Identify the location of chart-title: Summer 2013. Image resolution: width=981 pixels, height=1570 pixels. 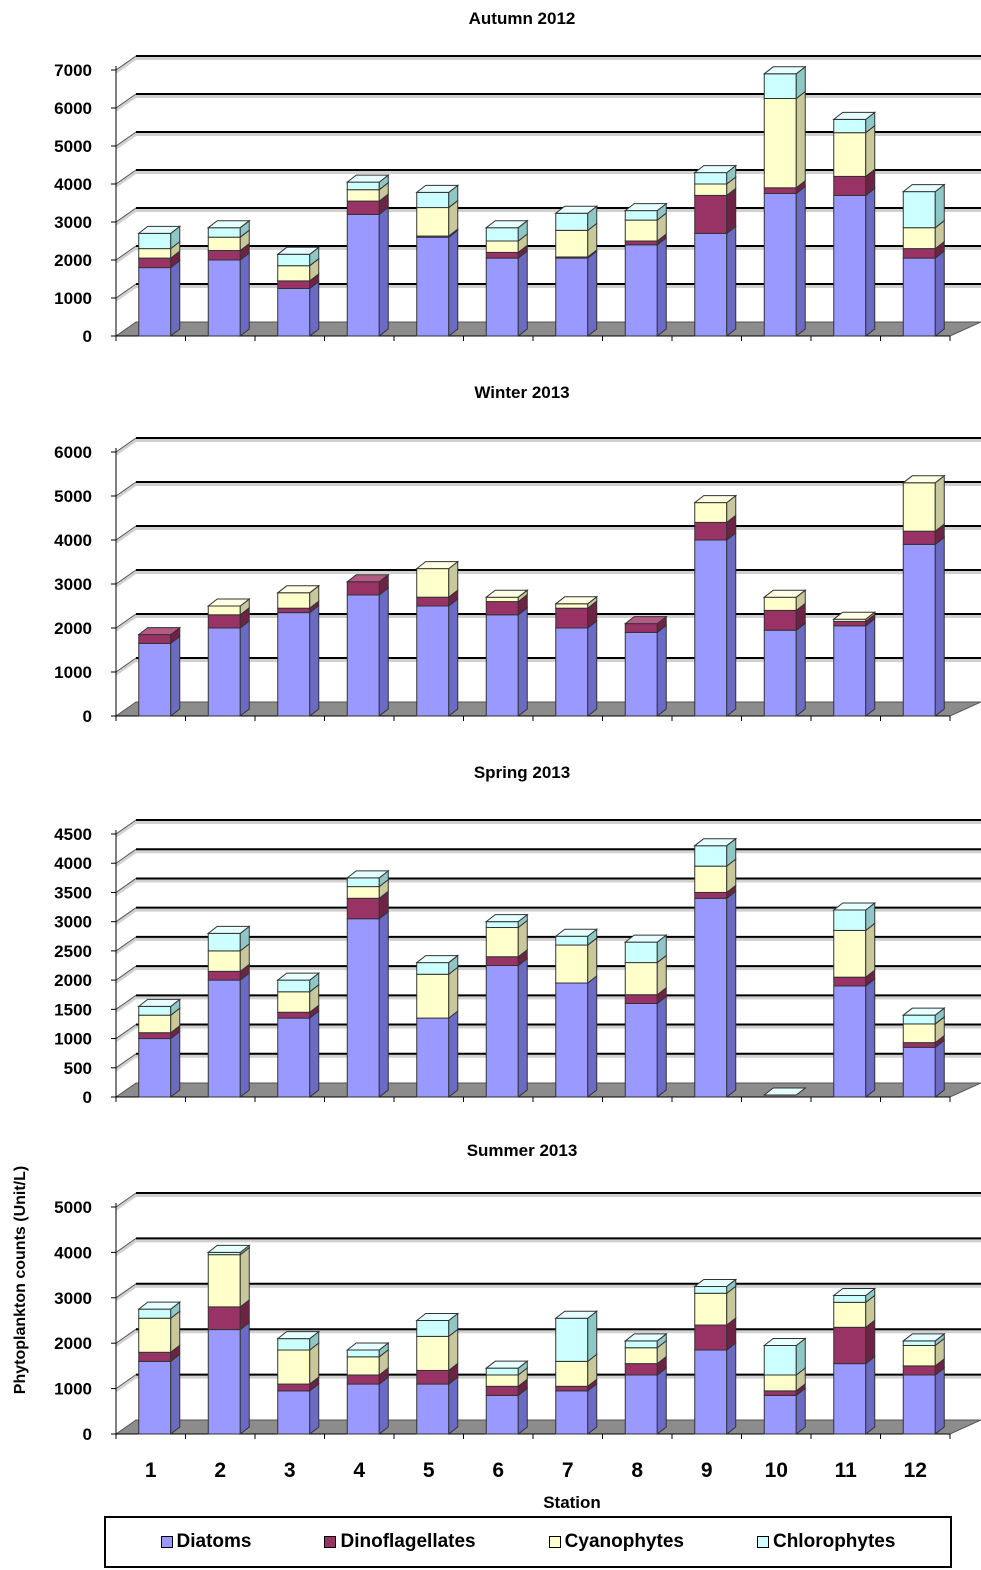
(522, 1150).